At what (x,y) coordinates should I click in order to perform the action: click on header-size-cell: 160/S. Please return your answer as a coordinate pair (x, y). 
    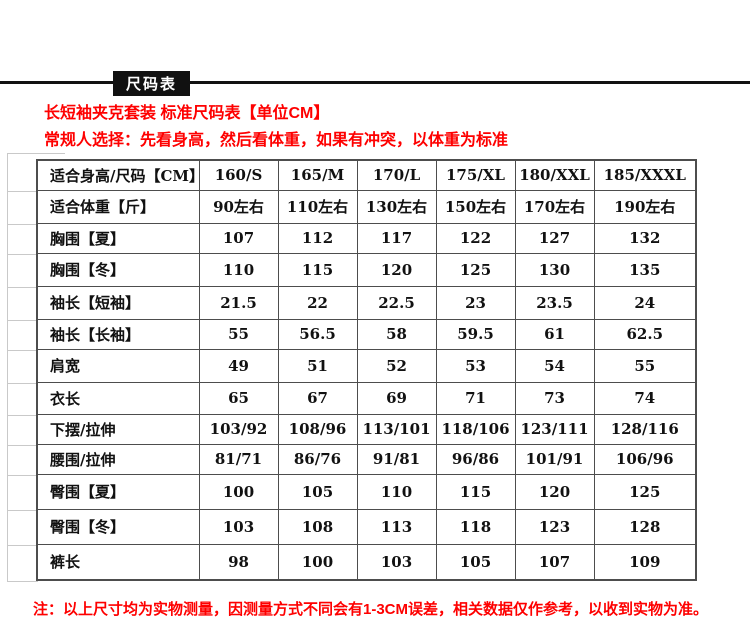
    Looking at the image, I should click on (238, 175).